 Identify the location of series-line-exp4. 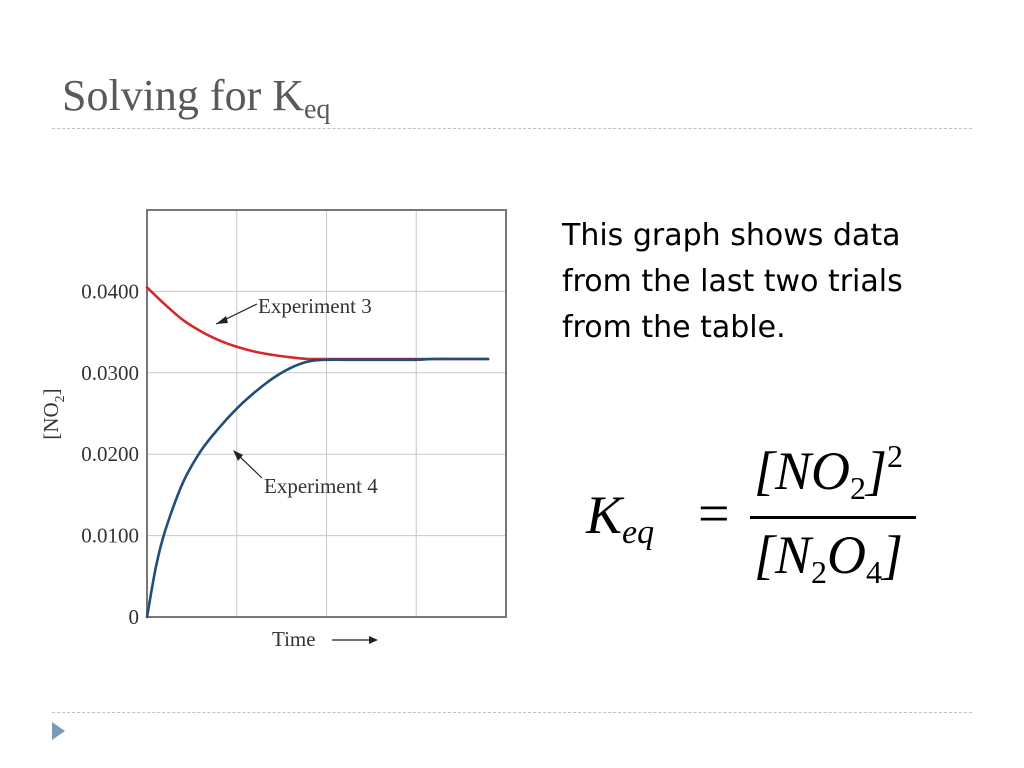
(317, 488).